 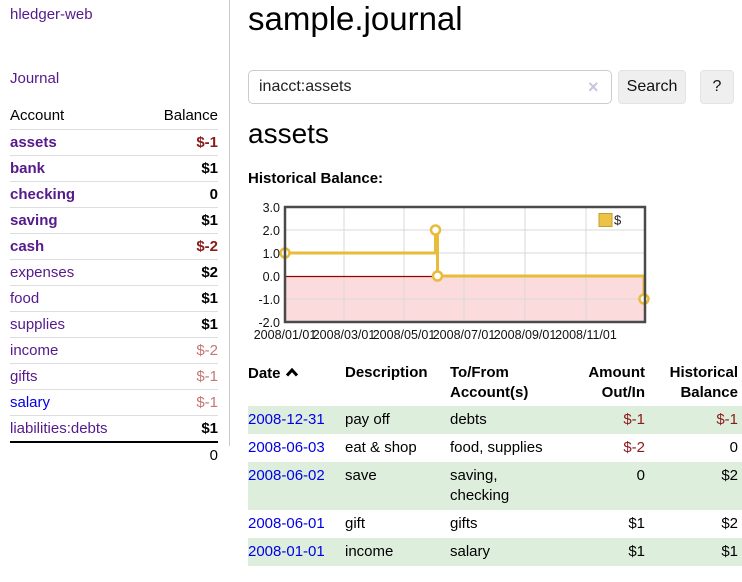 What do you see at coordinates (114, 454) in the screenshot?
I see `accounts-total-row: 0` at bounding box center [114, 454].